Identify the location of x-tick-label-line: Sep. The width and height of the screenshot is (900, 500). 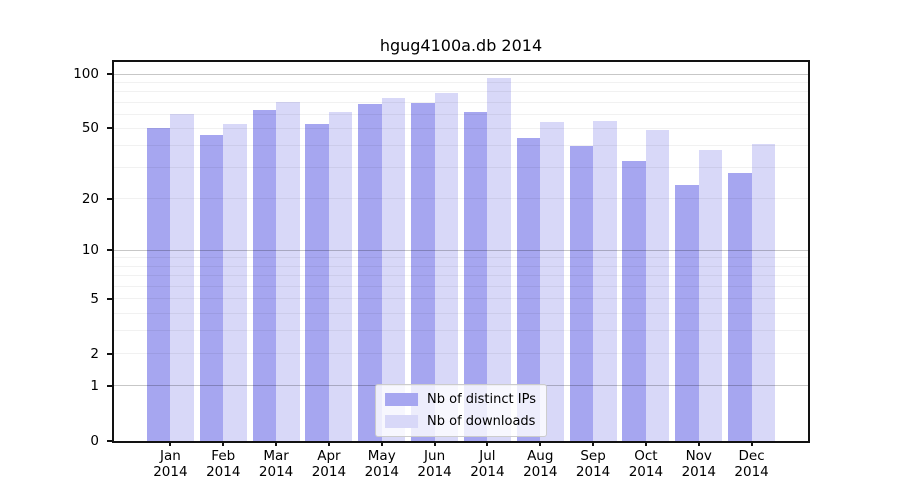
(593, 456).